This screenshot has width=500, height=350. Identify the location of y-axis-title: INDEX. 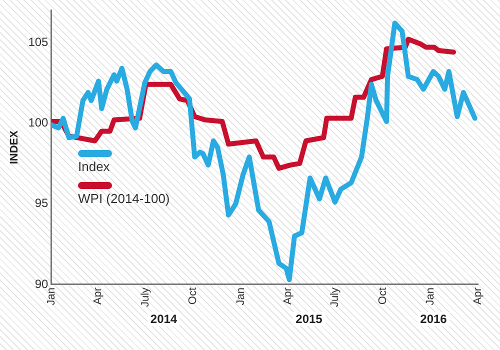
(14, 147).